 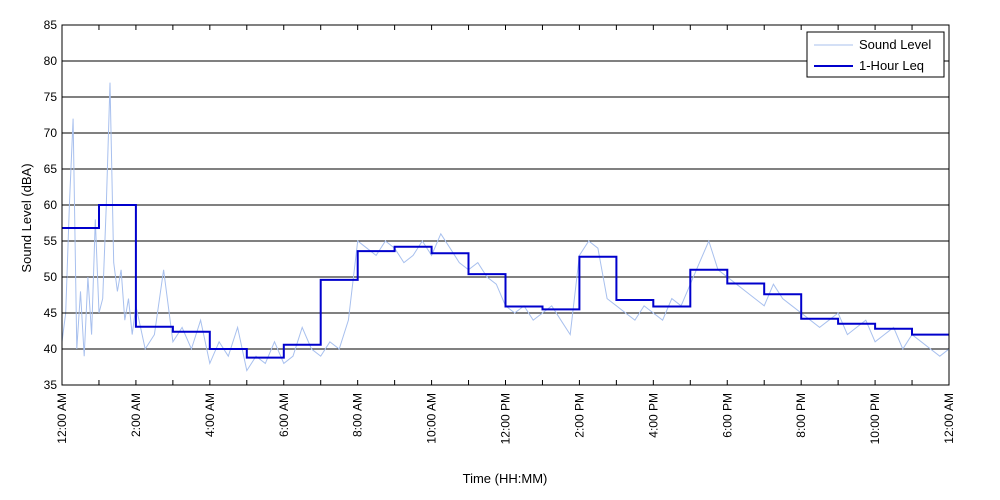 What do you see at coordinates (51, 205) in the screenshot?
I see `y-tick-label-60: 60` at bounding box center [51, 205].